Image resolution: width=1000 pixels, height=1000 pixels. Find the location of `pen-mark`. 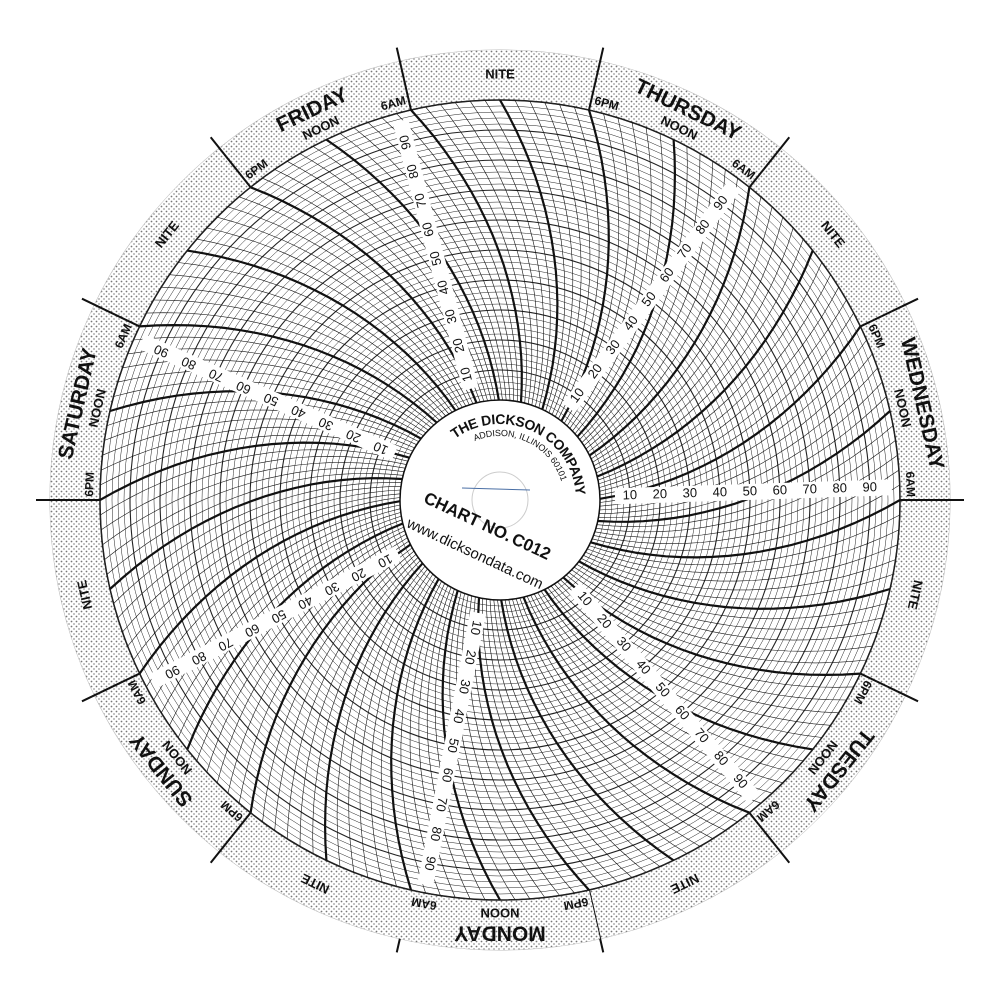

pen-mark is located at coordinates (496, 489).